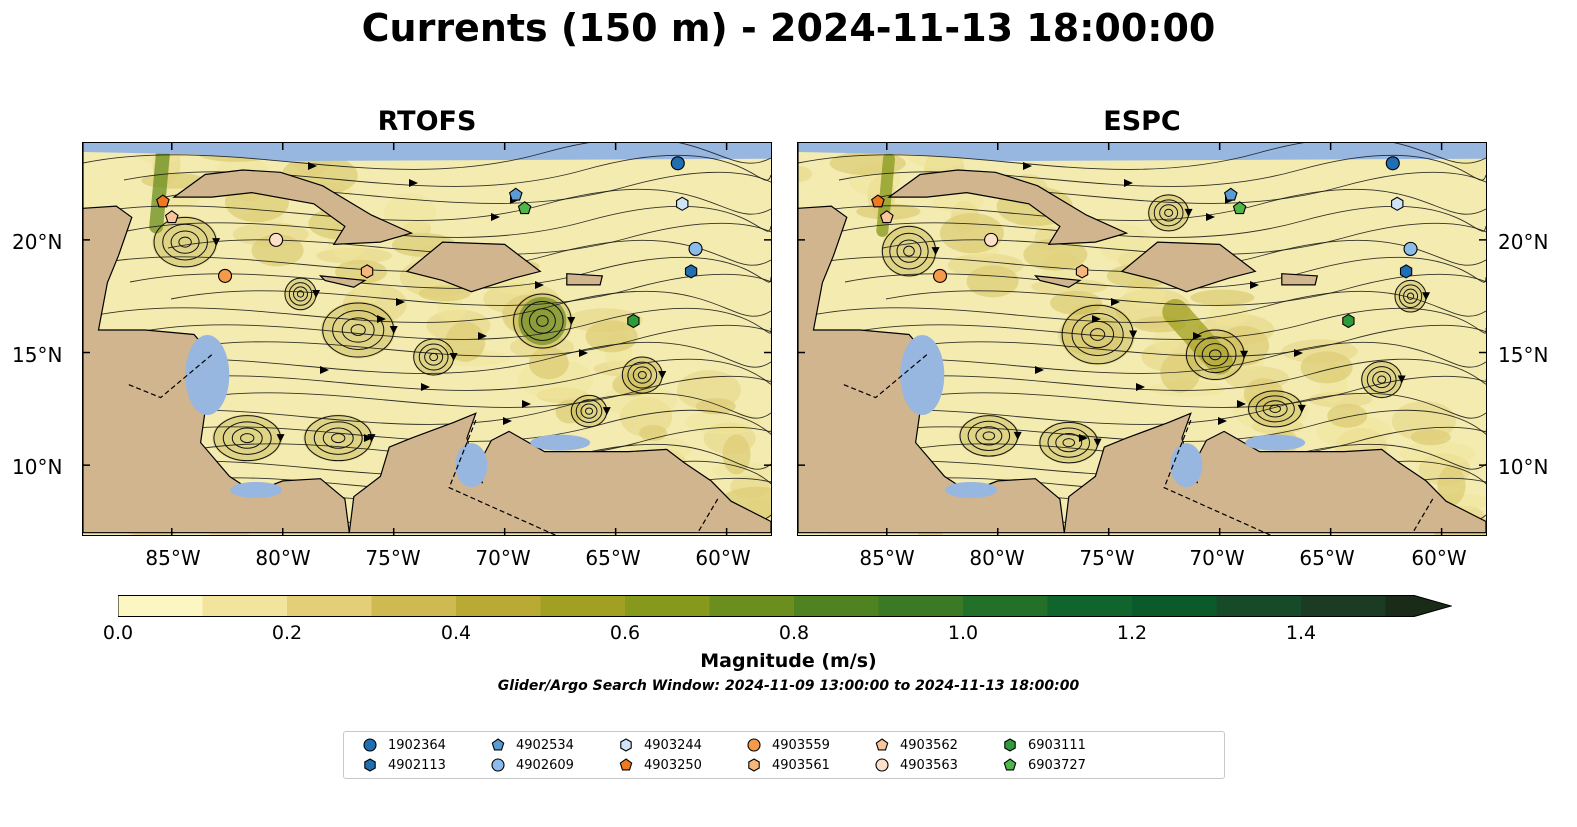 This screenshot has height=827, width=1577. Describe the element at coordinates (963, 633) in the screenshot. I see `colorbar-tick-label: 1.0` at that location.